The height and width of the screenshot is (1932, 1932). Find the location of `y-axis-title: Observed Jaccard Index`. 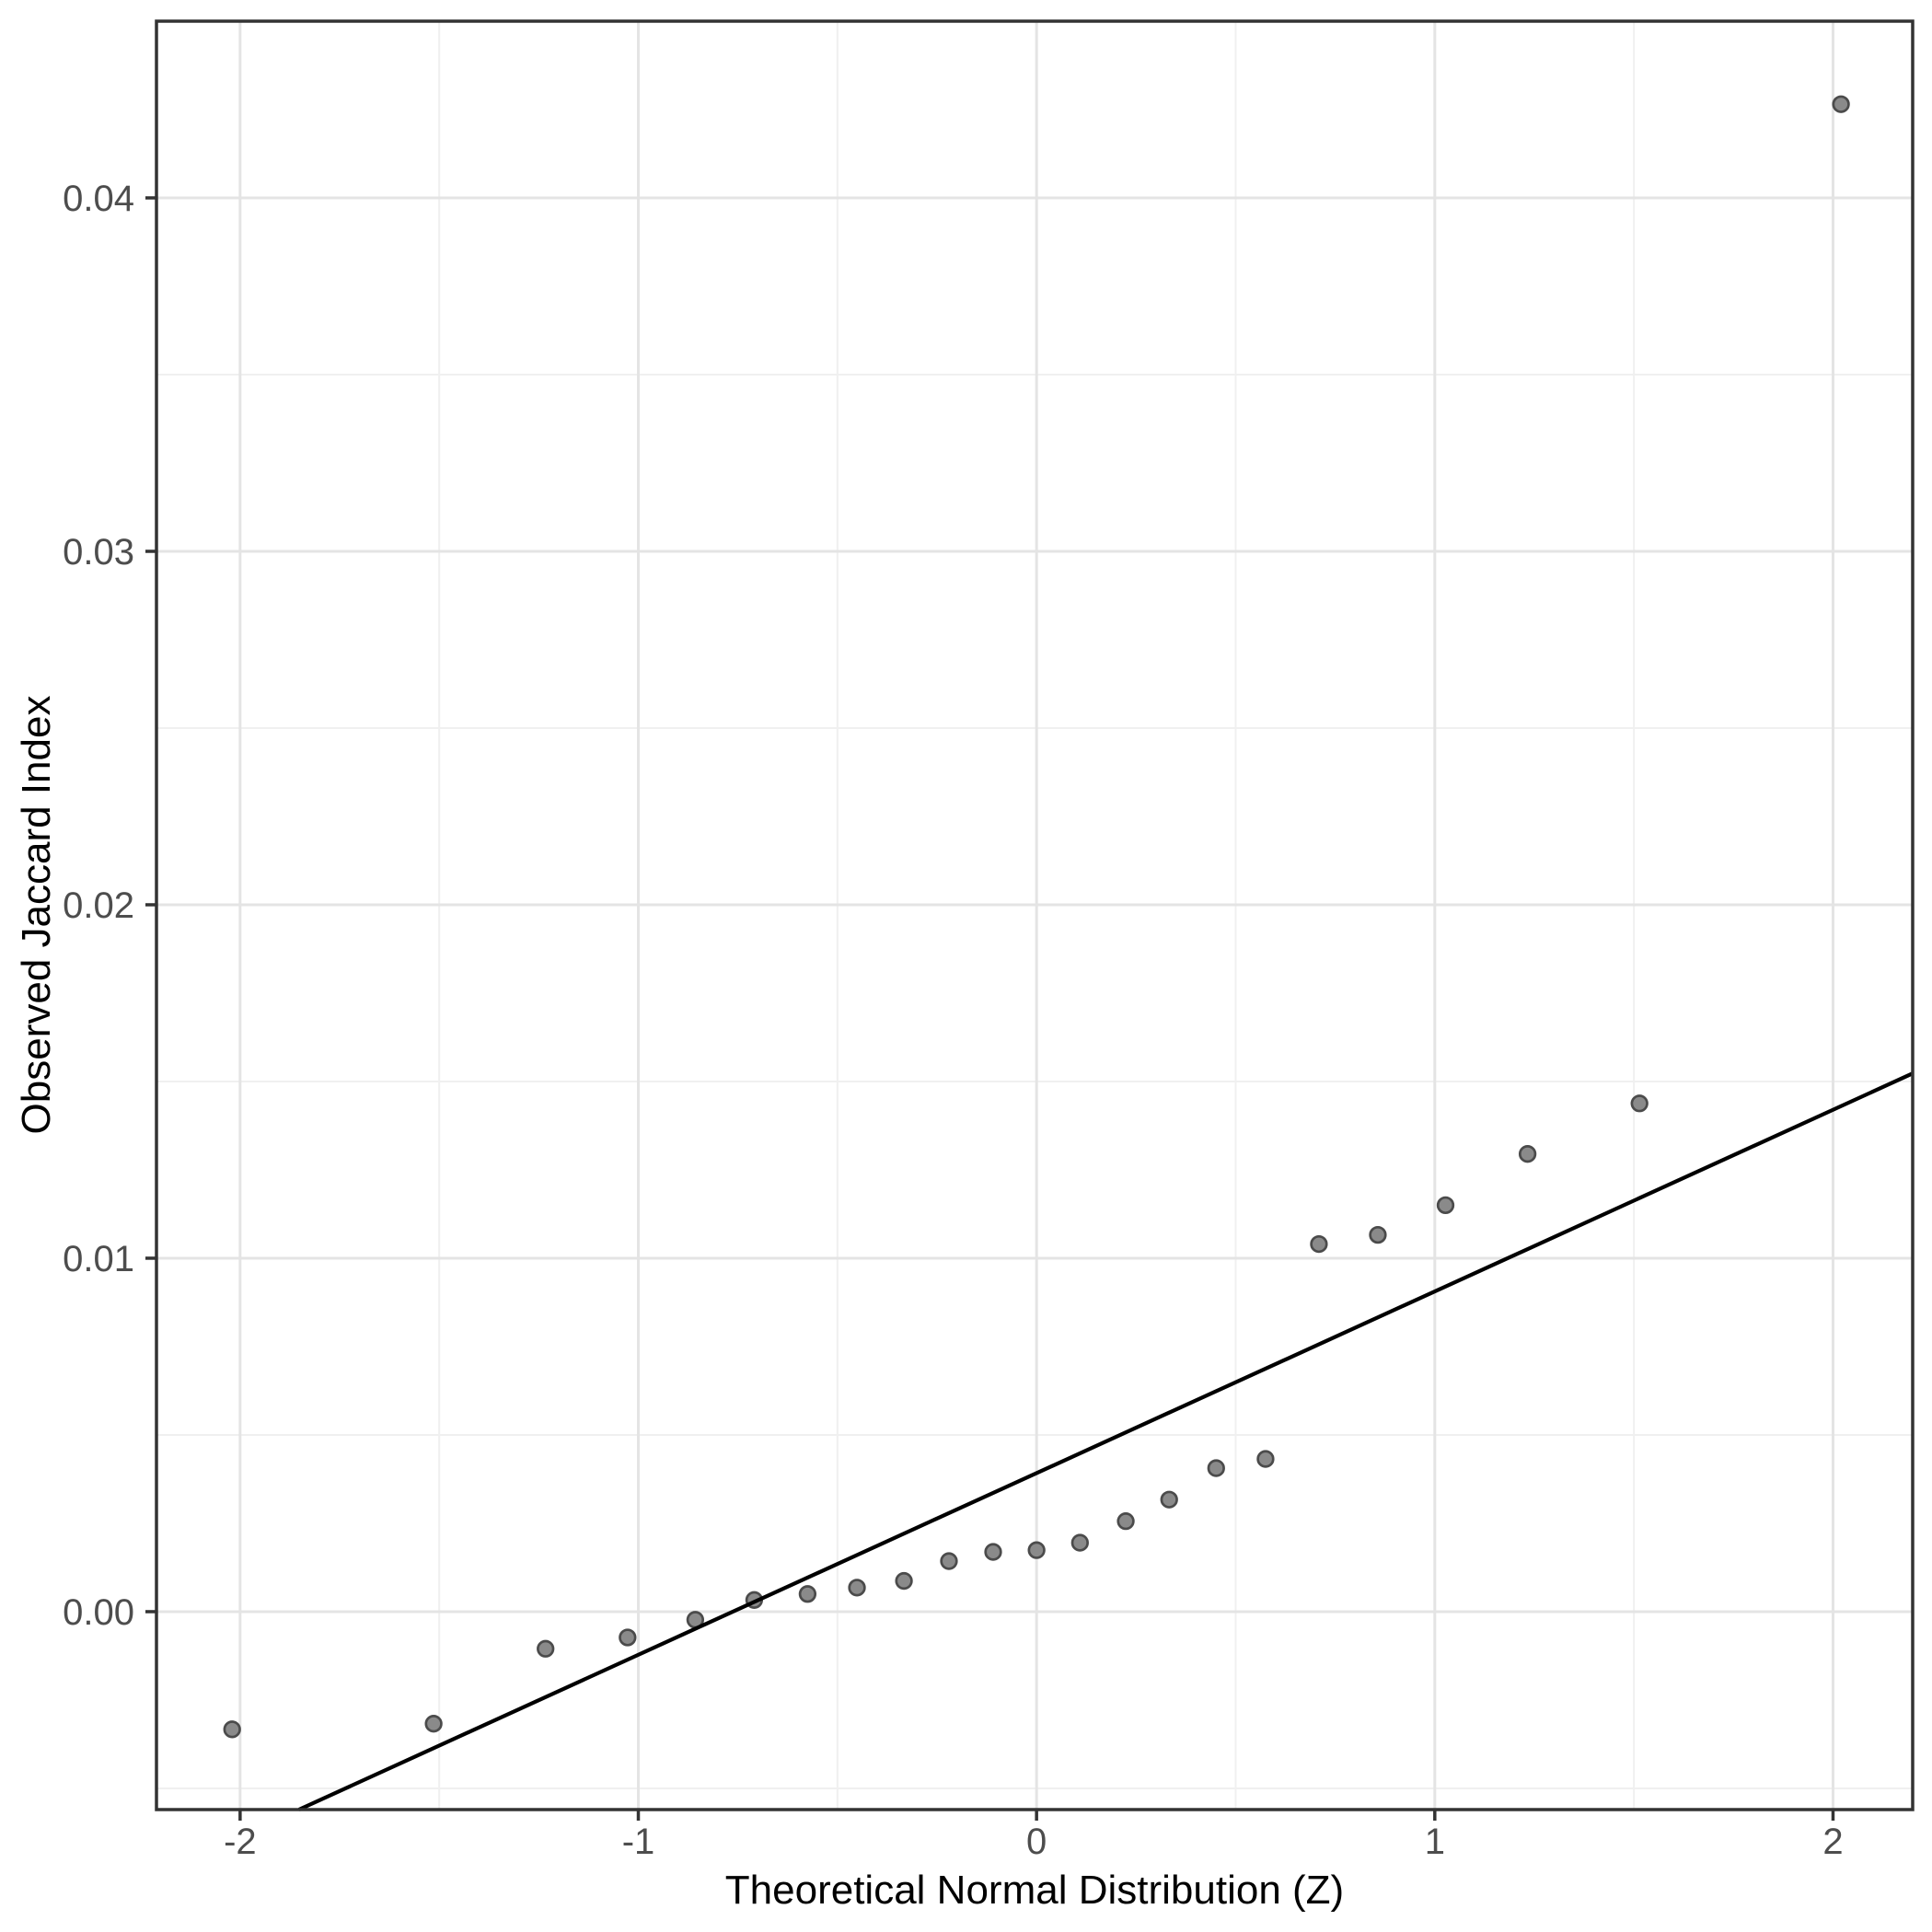

y-axis-title: Observed Jaccard Index is located at coordinates (37, 916).